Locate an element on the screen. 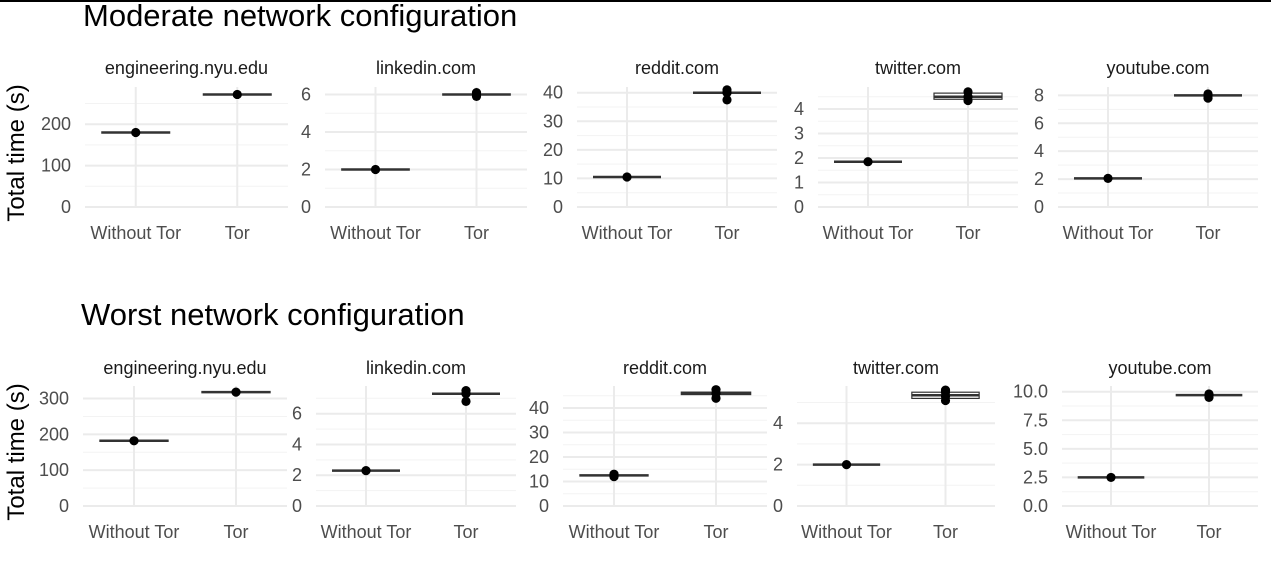 Image resolution: width=1271 pixels, height=573 pixels. y-tick-label: 7.5 is located at coordinates (1035, 420).